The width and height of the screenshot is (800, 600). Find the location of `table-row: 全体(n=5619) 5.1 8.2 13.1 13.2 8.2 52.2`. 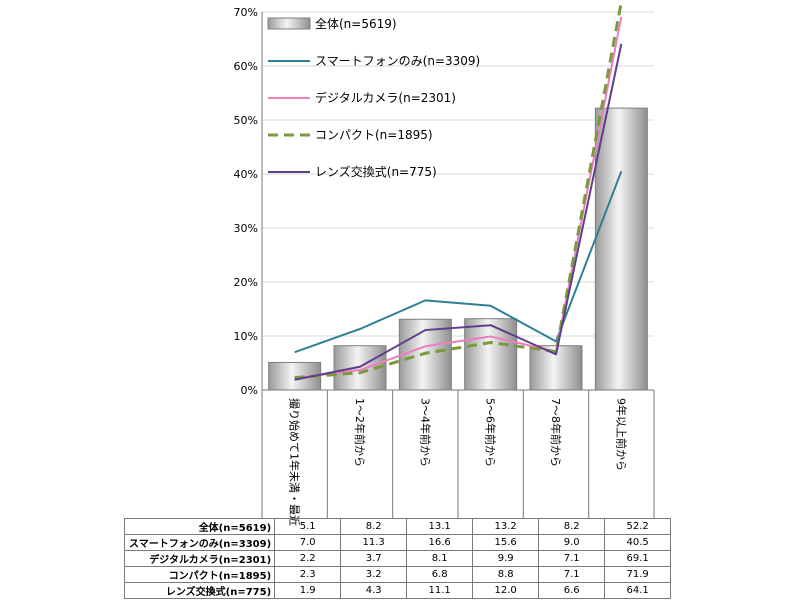

table-row: 全体(n=5619) 5.1 8.2 13.1 13.2 8.2 52.2 is located at coordinates (397, 526).